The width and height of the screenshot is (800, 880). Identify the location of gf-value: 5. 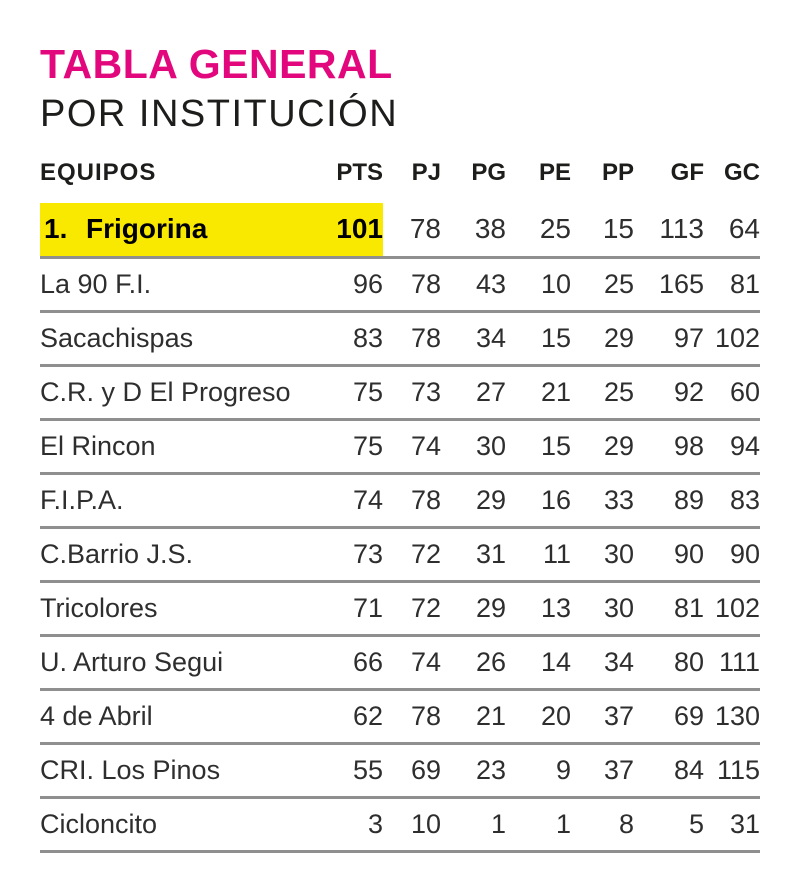
(669, 825).